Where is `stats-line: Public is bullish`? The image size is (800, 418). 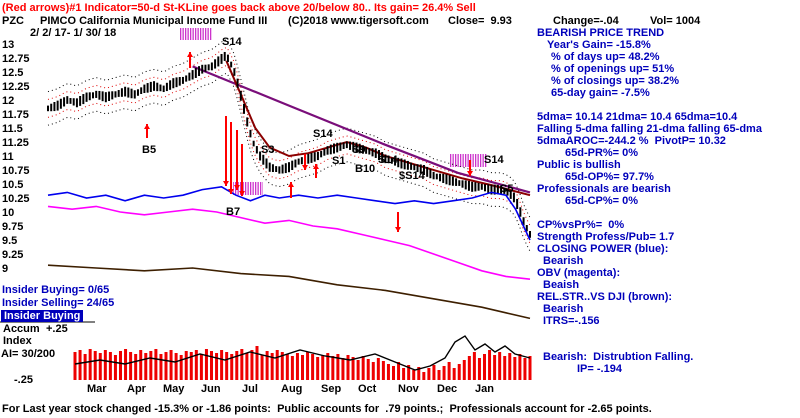 stats-line: Public is bullish is located at coordinates (579, 165).